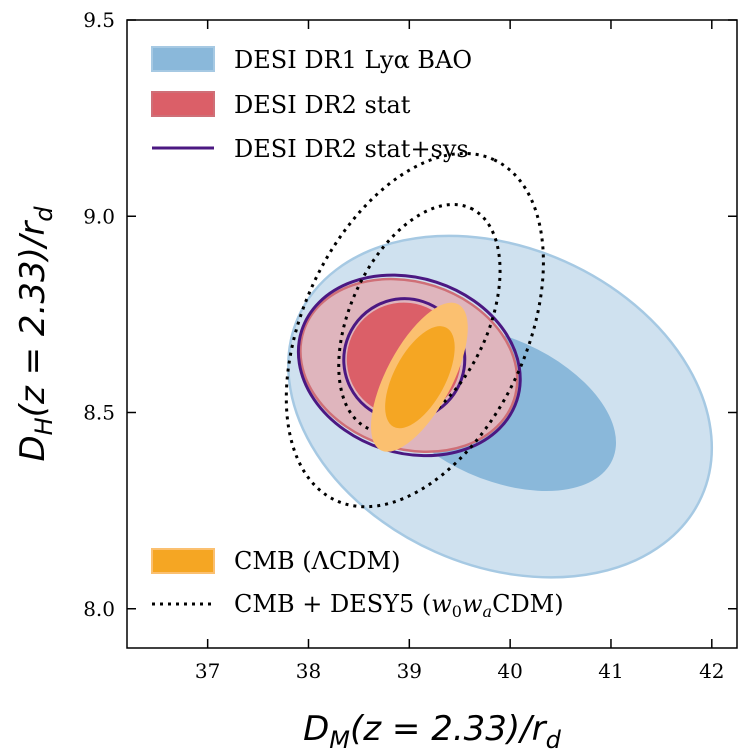 This screenshot has height=754, width=750. What do you see at coordinates (351, 149) in the screenshot?
I see `legend-label-dr2-statsys: DESI DR2 stat+sys` at bounding box center [351, 149].